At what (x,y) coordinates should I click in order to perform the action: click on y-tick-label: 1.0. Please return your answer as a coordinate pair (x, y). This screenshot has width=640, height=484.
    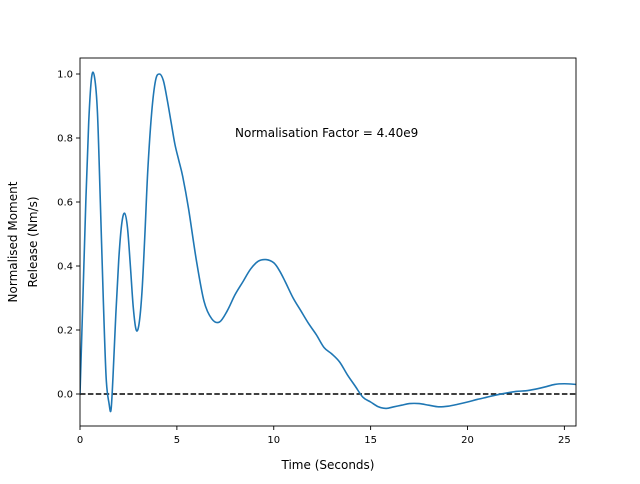
    Looking at the image, I should click on (65, 75).